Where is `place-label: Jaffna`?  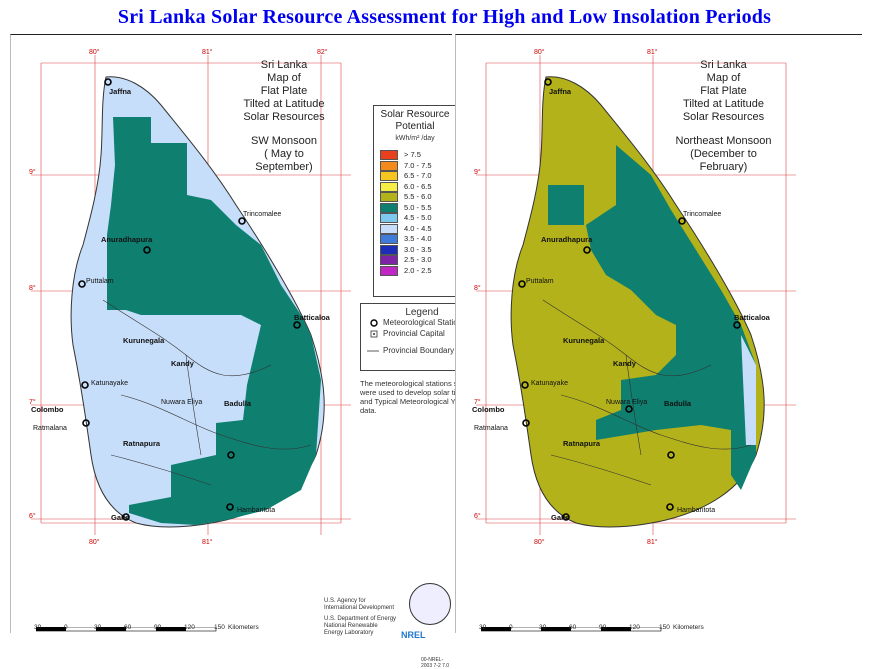 place-label: Jaffna is located at coordinates (120, 91).